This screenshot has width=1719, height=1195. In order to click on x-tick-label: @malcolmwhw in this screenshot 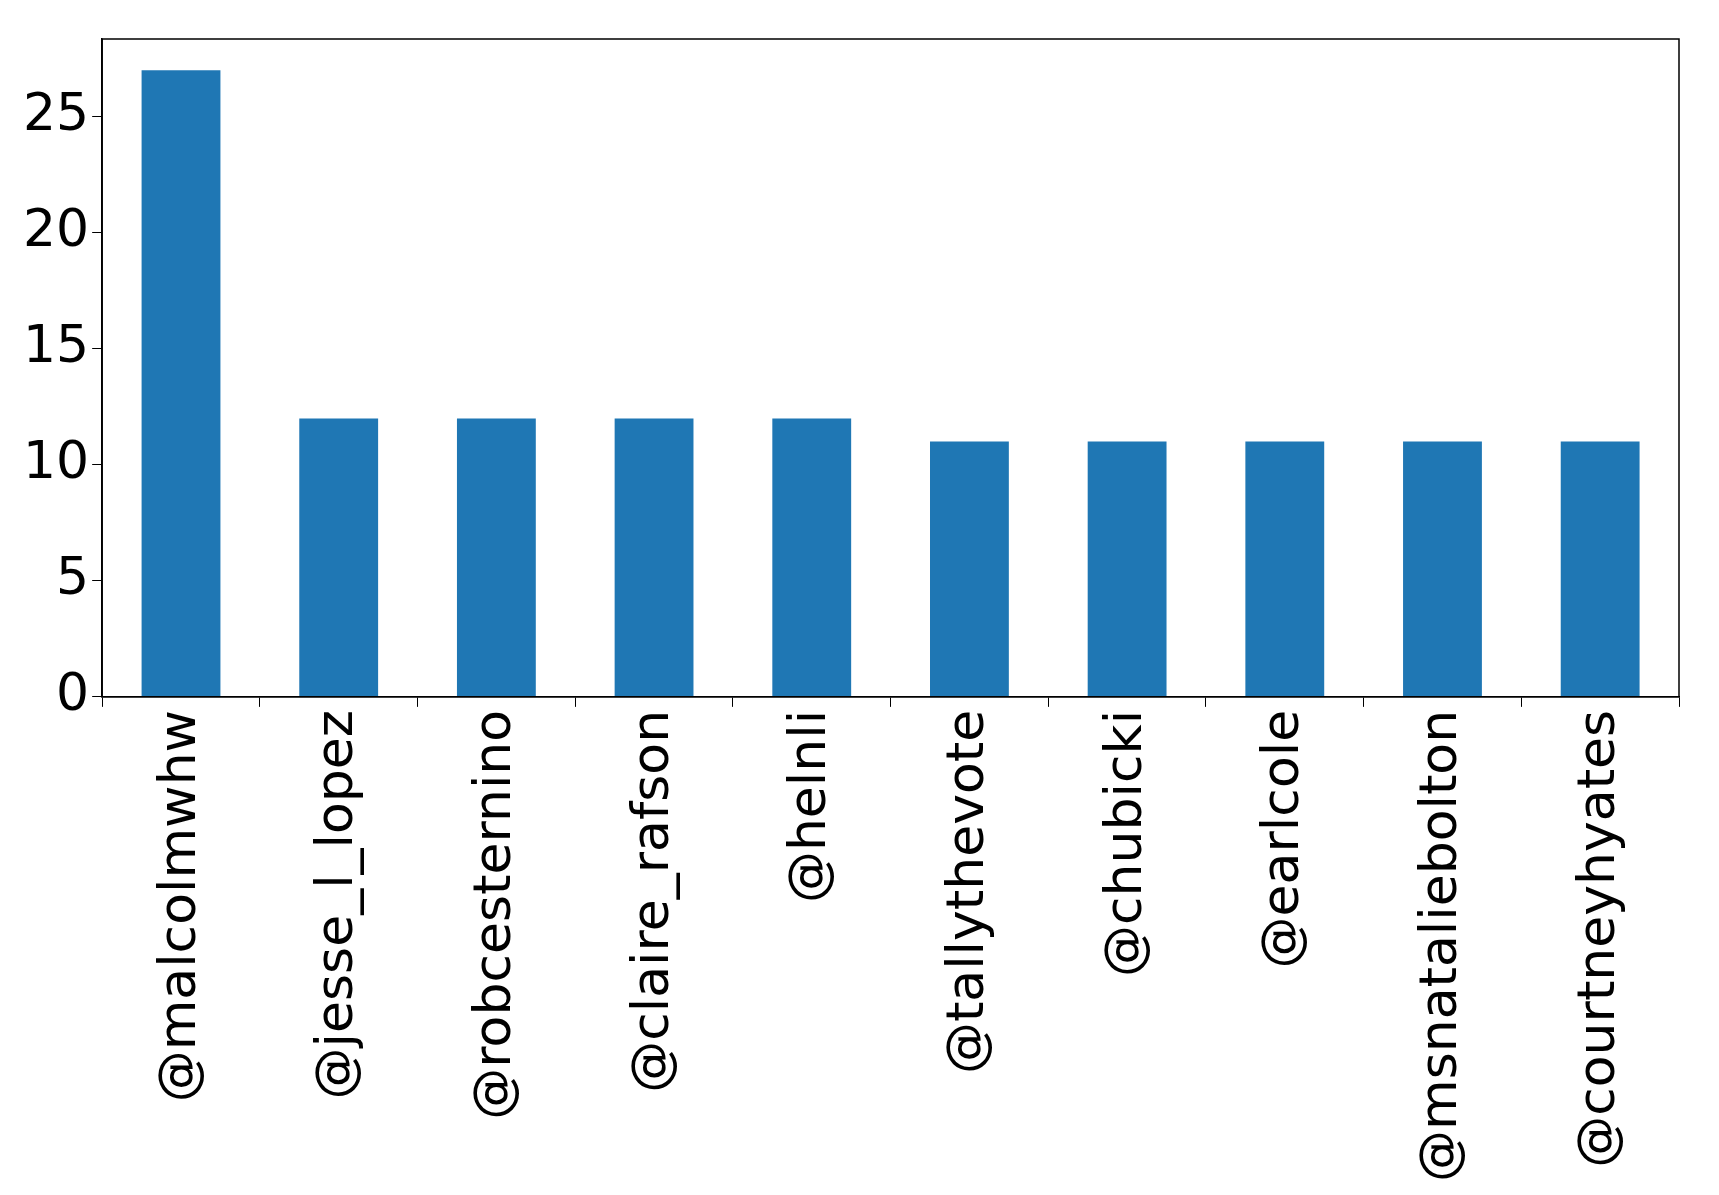, I will do `click(176, 906)`.